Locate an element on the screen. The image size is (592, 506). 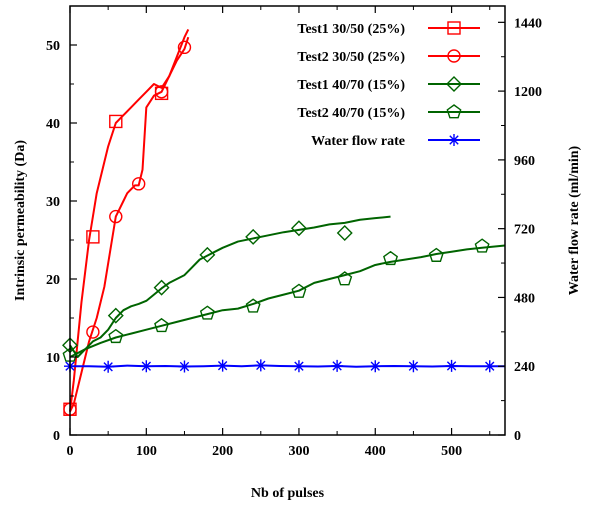
y2-tick-label-0: 0 is located at coordinates (517, 436).